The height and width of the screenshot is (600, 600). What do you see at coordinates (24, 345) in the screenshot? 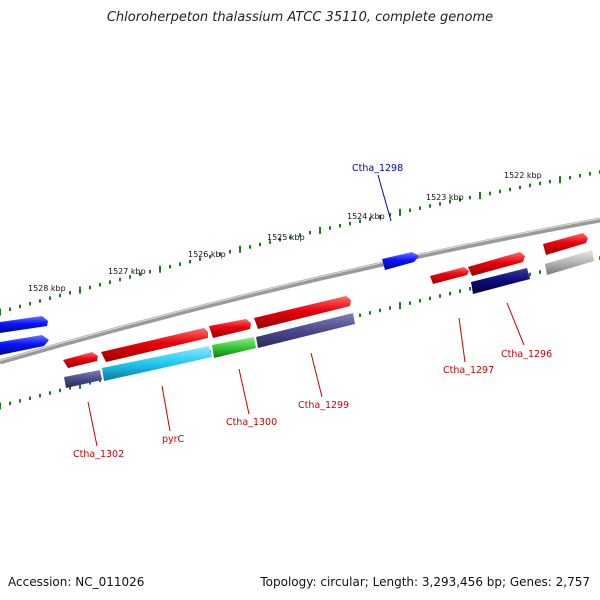
I see `gene-blue-left-bottom` at bounding box center [24, 345].